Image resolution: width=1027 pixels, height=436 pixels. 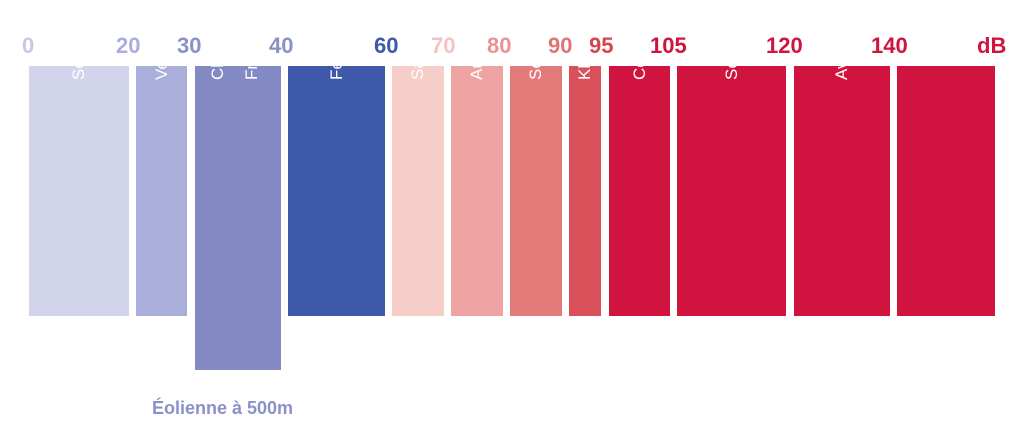 What do you see at coordinates (476, 40) in the screenshot?
I see `bar-label-5: Automobile` at bounding box center [476, 40].